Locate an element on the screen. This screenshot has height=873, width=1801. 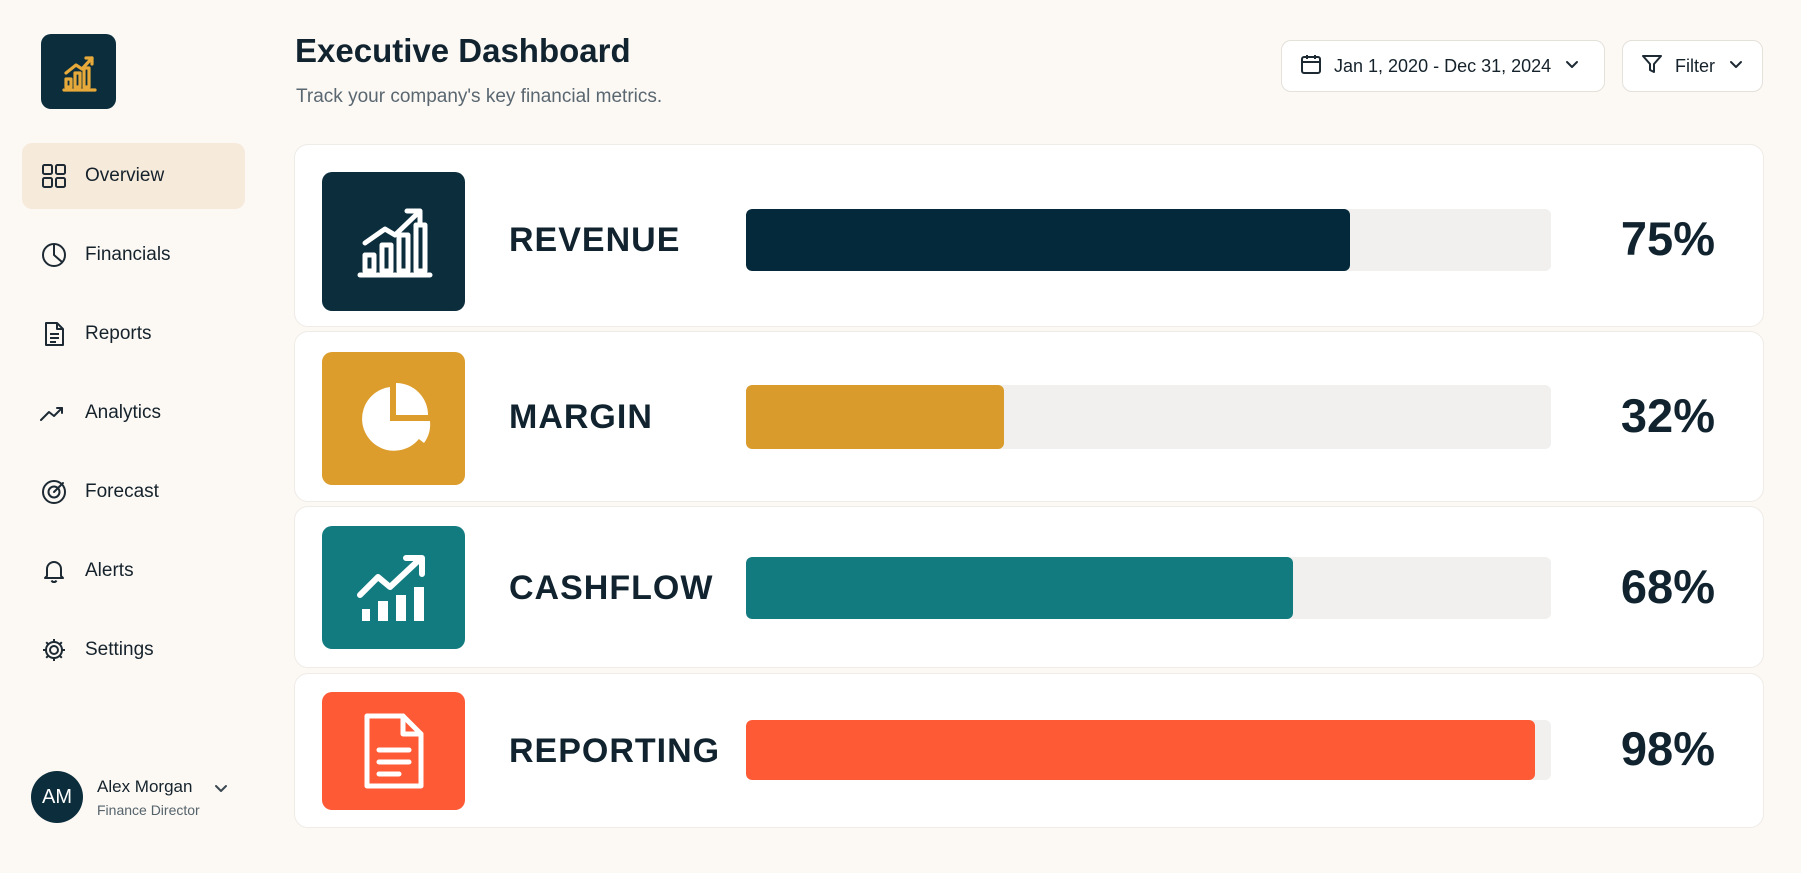
gear-icon is located at coordinates (54, 650).